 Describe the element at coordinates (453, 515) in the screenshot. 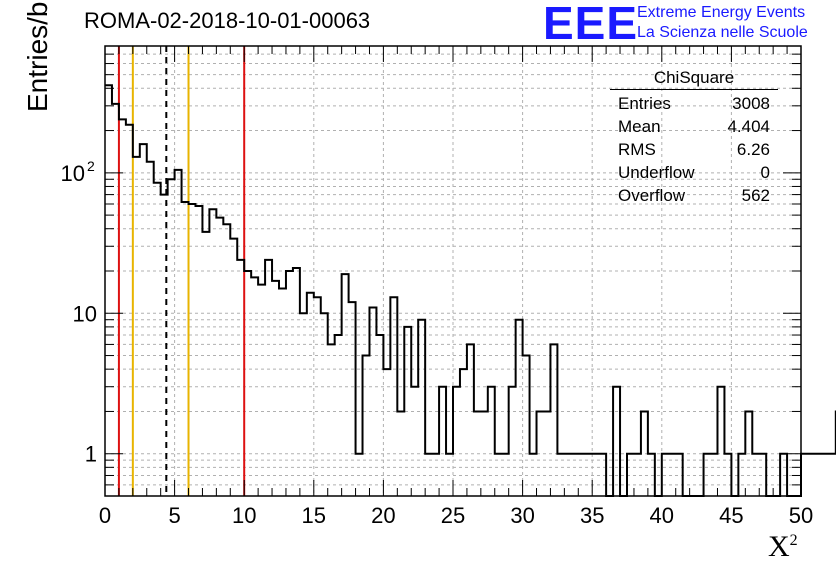

I see `x-tick-label: 25` at that location.